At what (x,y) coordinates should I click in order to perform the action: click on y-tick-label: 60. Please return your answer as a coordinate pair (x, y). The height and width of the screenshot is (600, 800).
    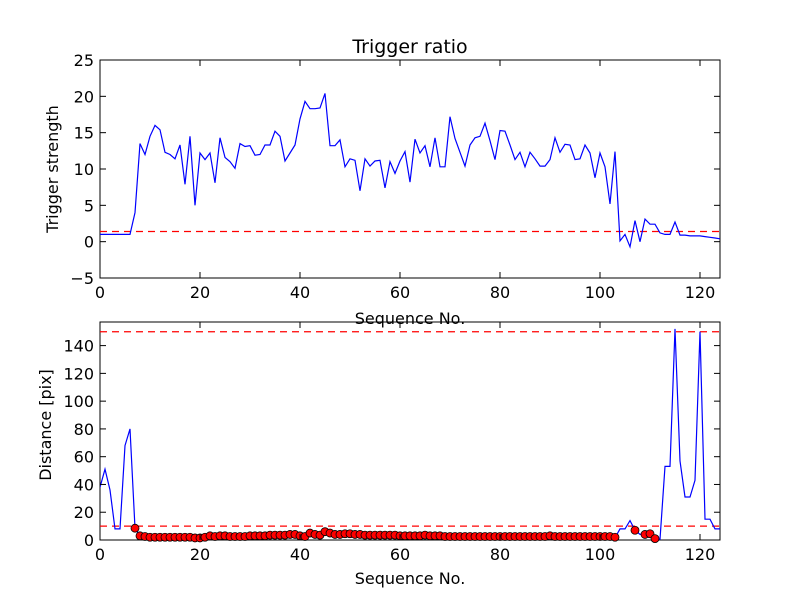
    Looking at the image, I should click on (84, 457).